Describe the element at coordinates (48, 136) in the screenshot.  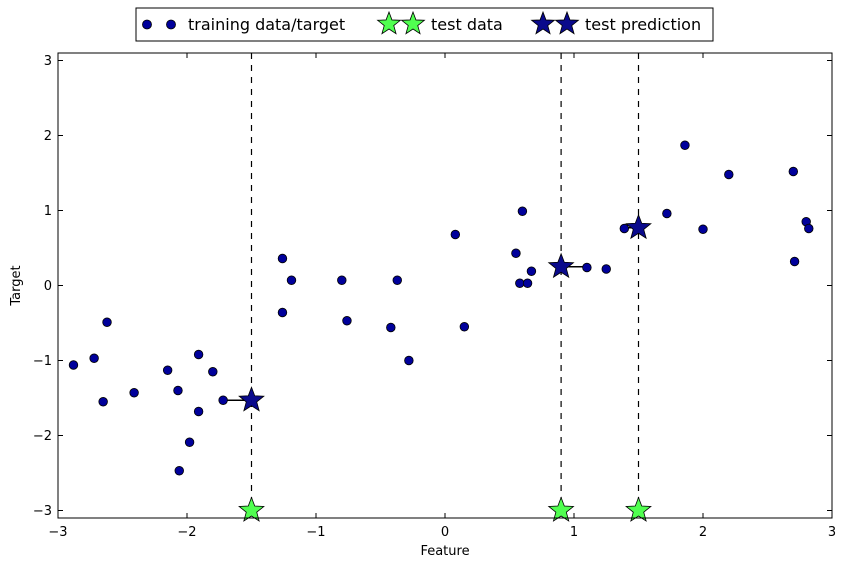
I see `y-tick-label-6: 2` at that location.